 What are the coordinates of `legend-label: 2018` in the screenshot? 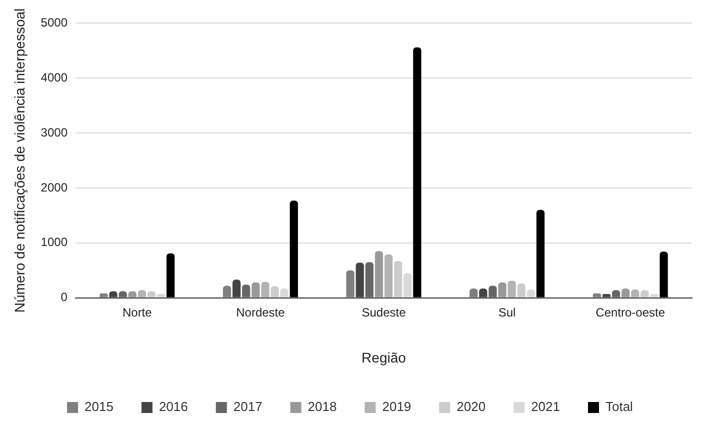 It's located at (322, 406).